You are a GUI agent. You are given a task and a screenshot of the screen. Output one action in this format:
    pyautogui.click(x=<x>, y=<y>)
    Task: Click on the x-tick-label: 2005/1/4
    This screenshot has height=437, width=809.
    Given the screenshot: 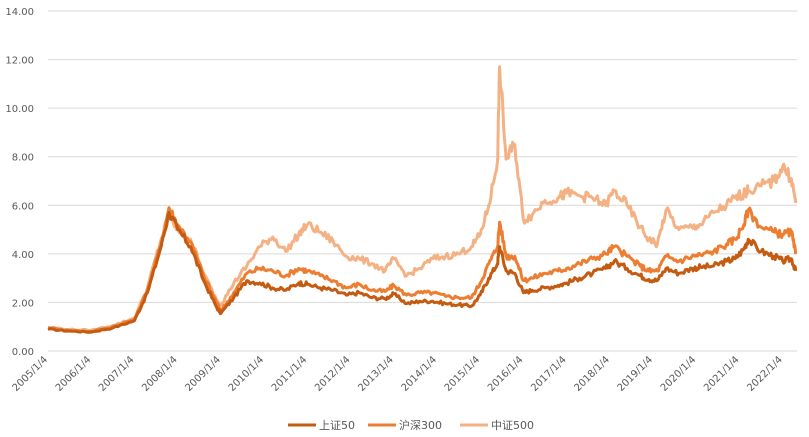 What is the action you would take?
    pyautogui.click(x=31, y=374)
    